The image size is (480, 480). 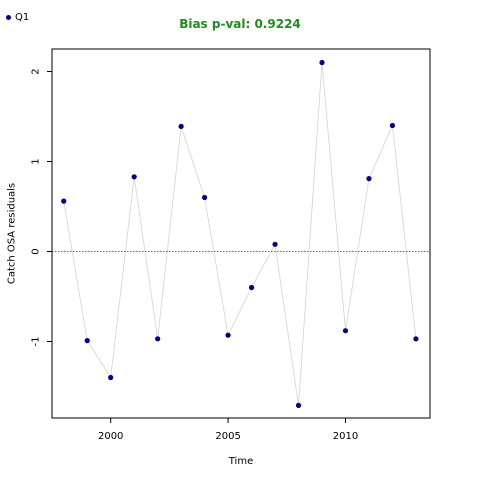 What do you see at coordinates (36, 342) in the screenshot?
I see `y-tick-label: -1` at bounding box center [36, 342].